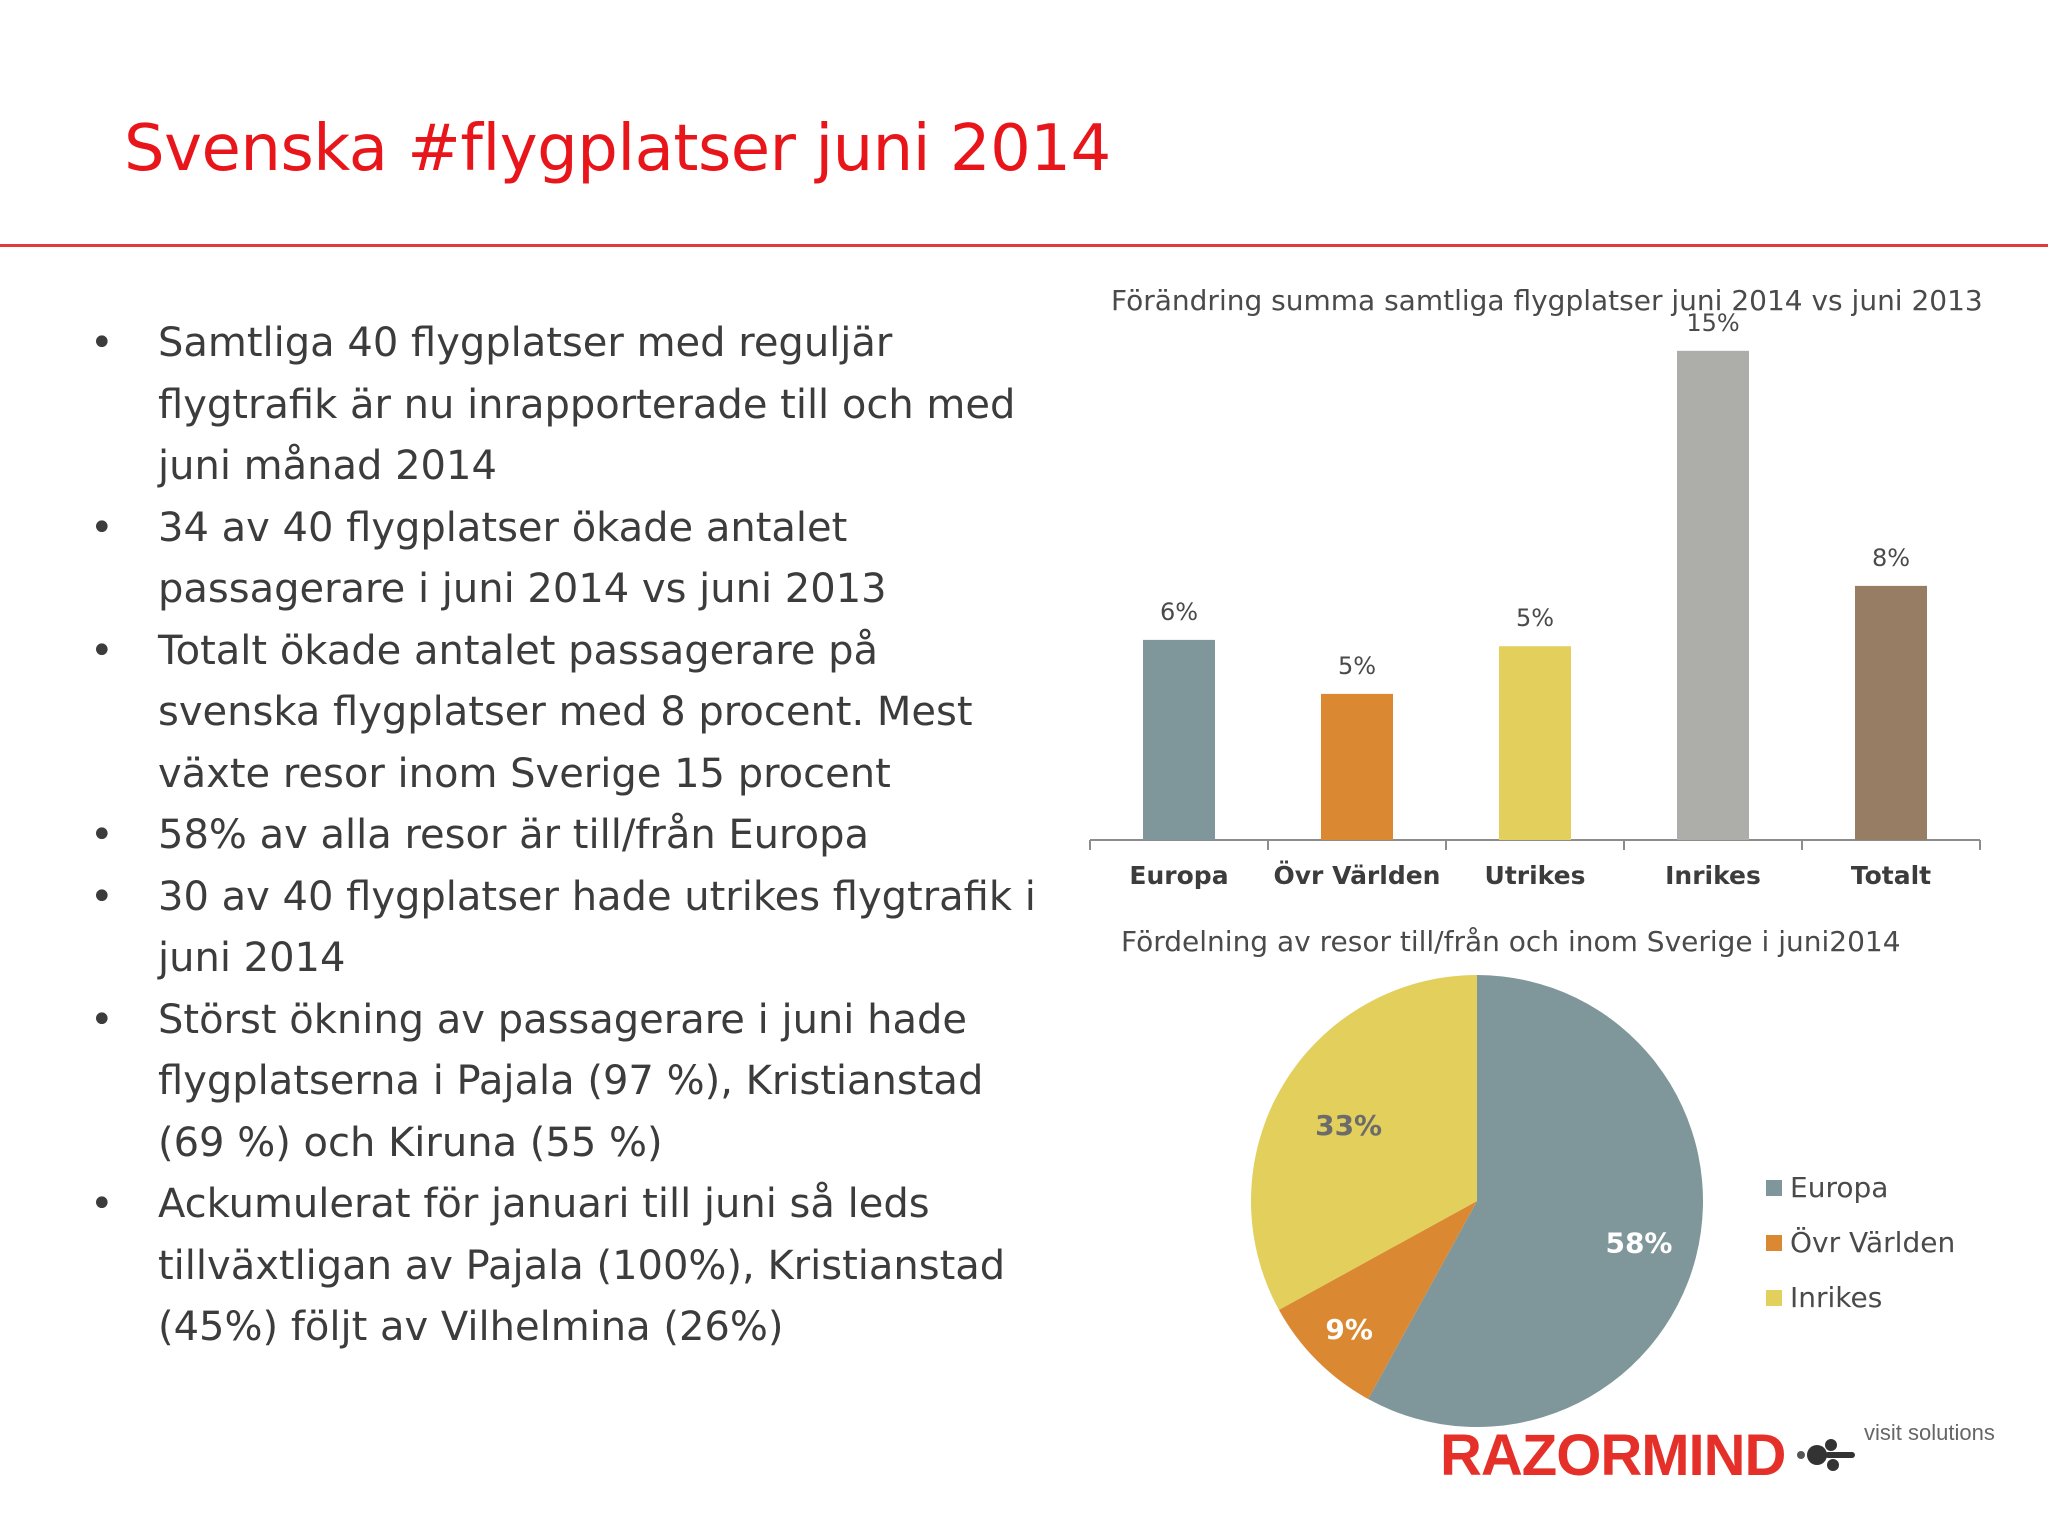  What do you see at coordinates (1891, 712) in the screenshot?
I see `bar-totalt` at bounding box center [1891, 712].